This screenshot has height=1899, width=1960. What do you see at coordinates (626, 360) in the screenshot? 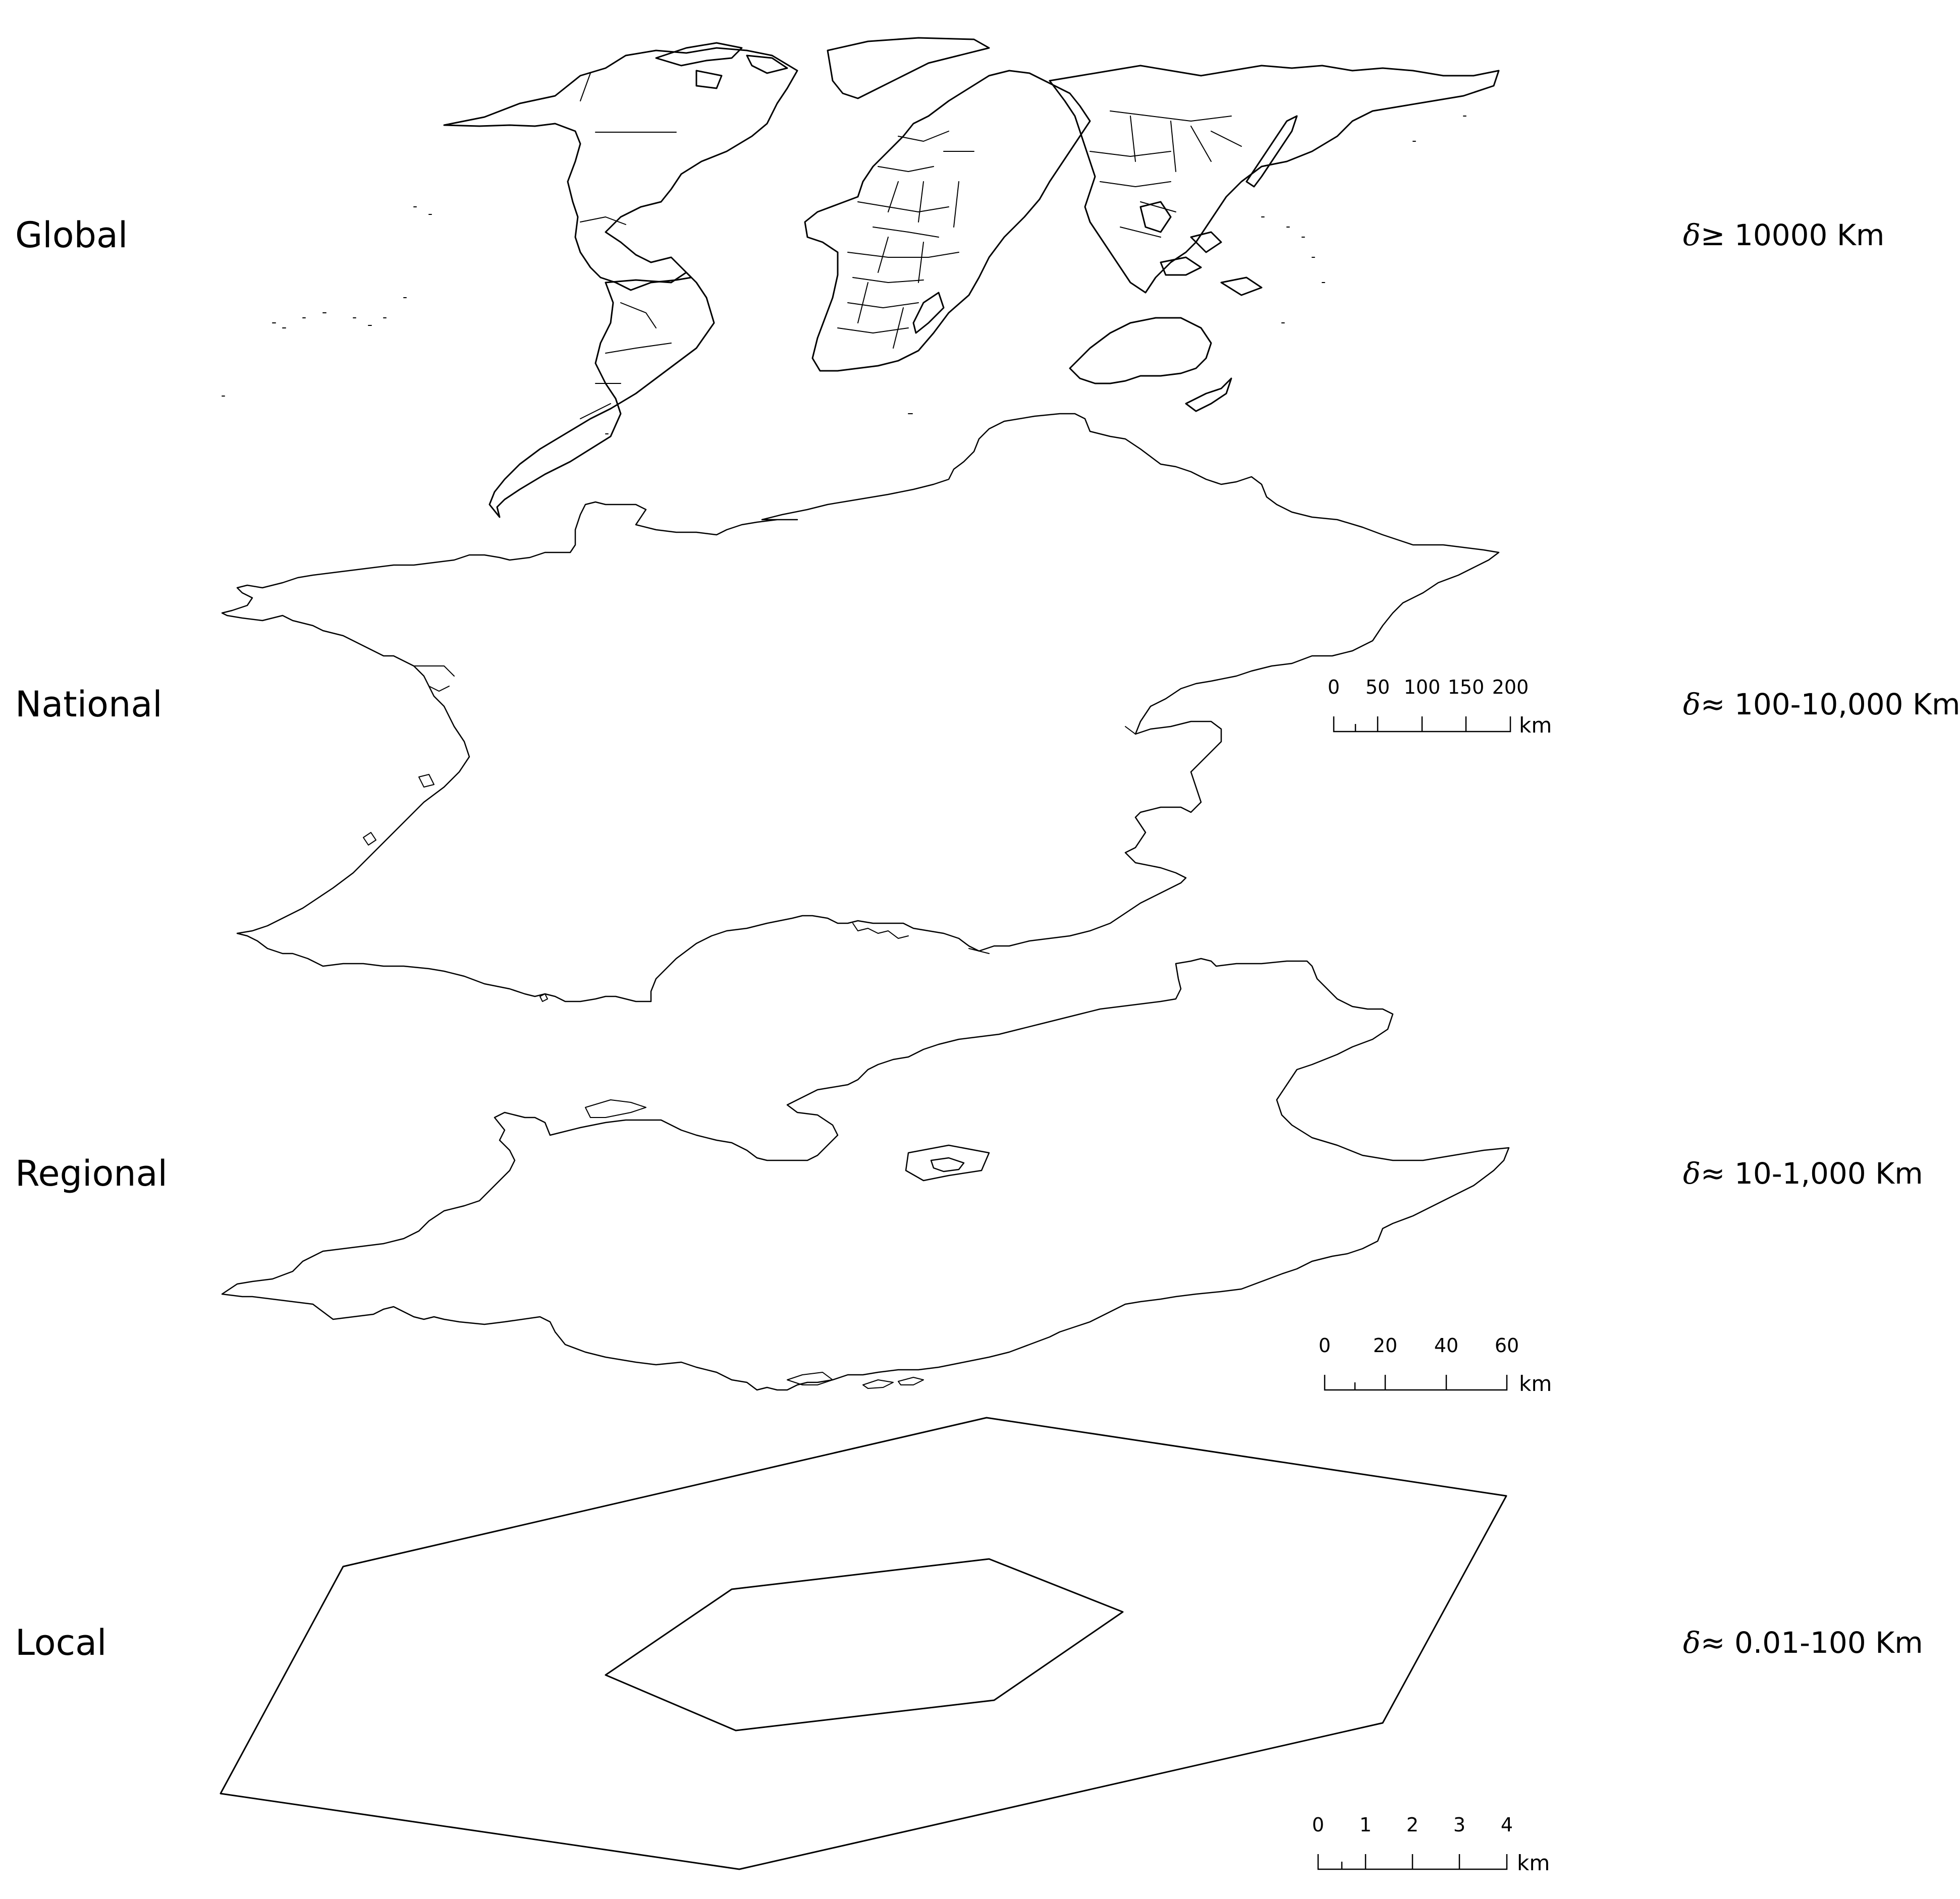
I see `country-borders-sa` at bounding box center [626, 360].